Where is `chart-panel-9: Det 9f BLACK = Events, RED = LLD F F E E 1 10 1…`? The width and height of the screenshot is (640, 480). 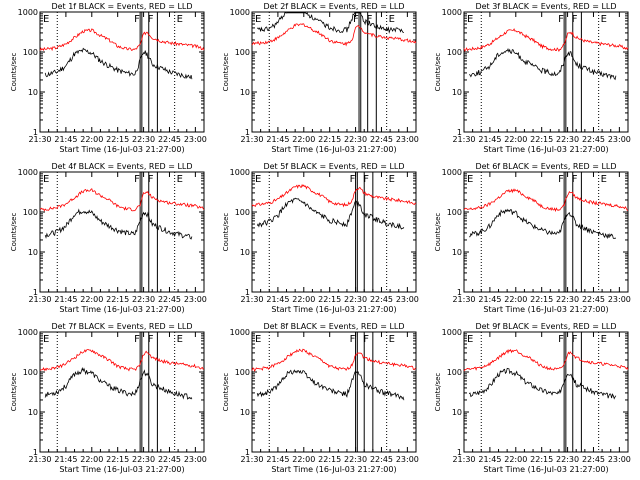 chart-panel-9: Det 9f BLACK = Events, RED = LLD F F E E 1 10 1… is located at coordinates (532, 398).